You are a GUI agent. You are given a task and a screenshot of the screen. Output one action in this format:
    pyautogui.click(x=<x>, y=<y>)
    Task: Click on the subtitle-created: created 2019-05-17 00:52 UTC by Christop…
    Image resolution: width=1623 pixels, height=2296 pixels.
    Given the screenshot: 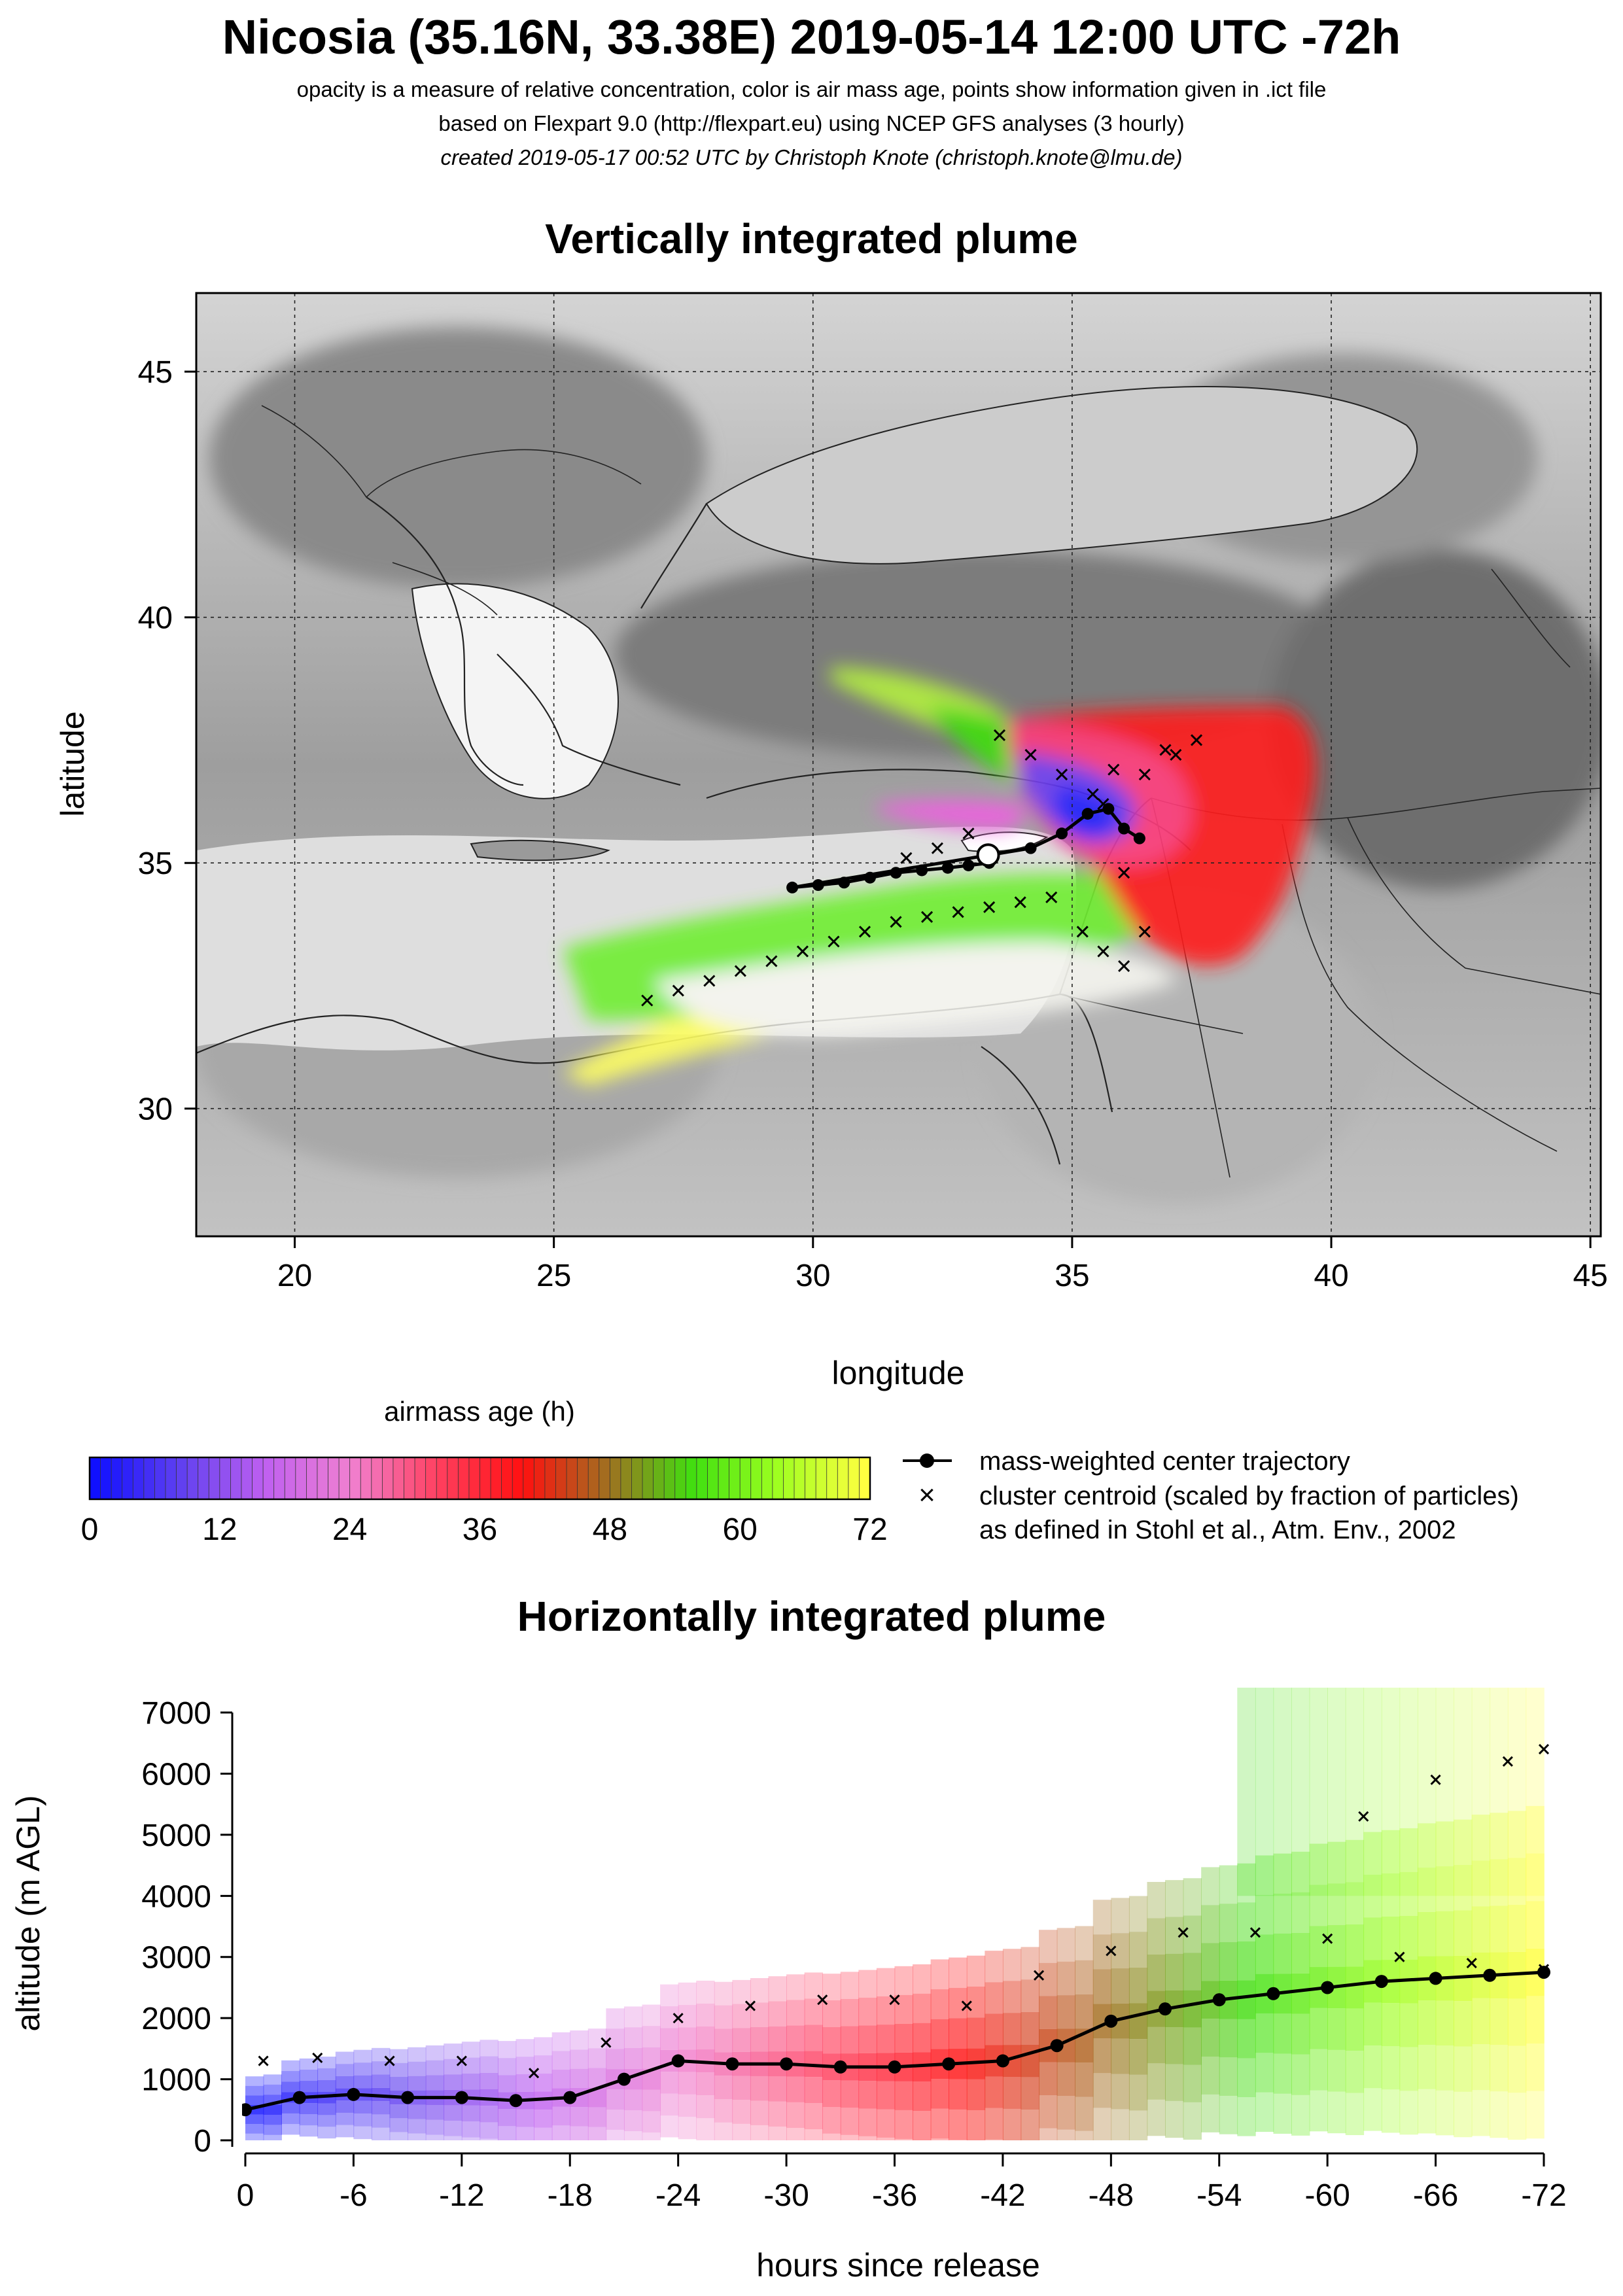 What is the action you would take?
    pyautogui.click(x=812, y=157)
    